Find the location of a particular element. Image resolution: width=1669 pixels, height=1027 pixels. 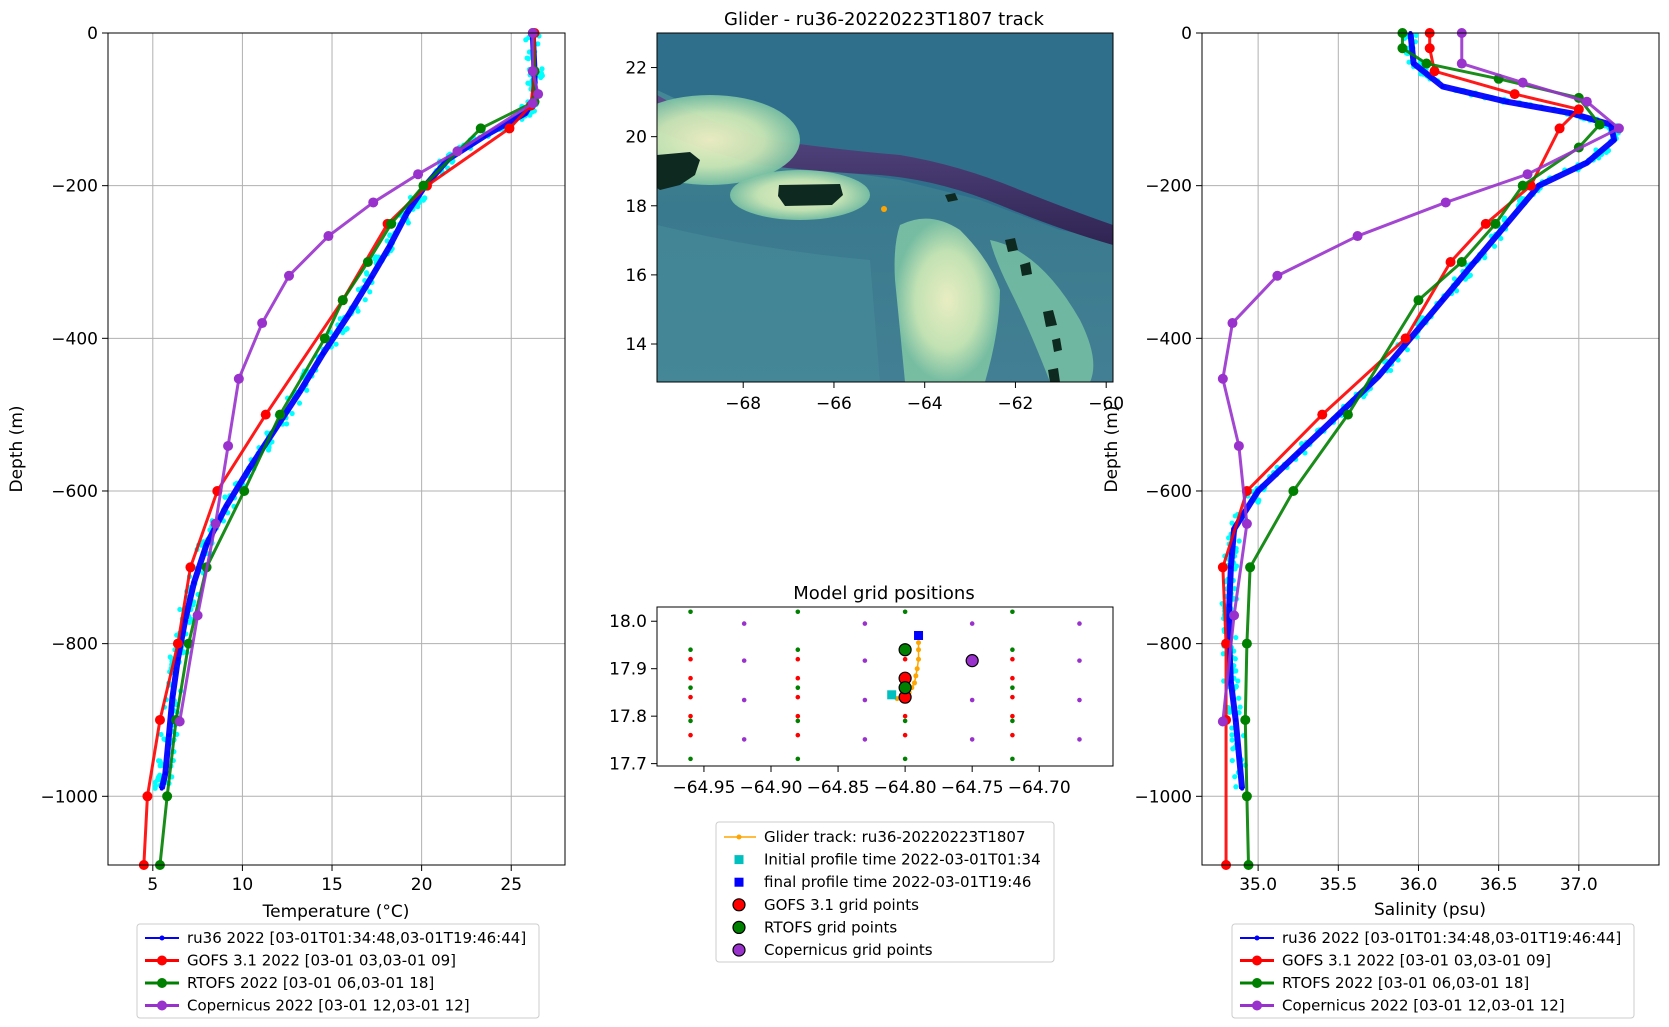

map-y-tick-label: 18 is located at coordinates (636, 207).